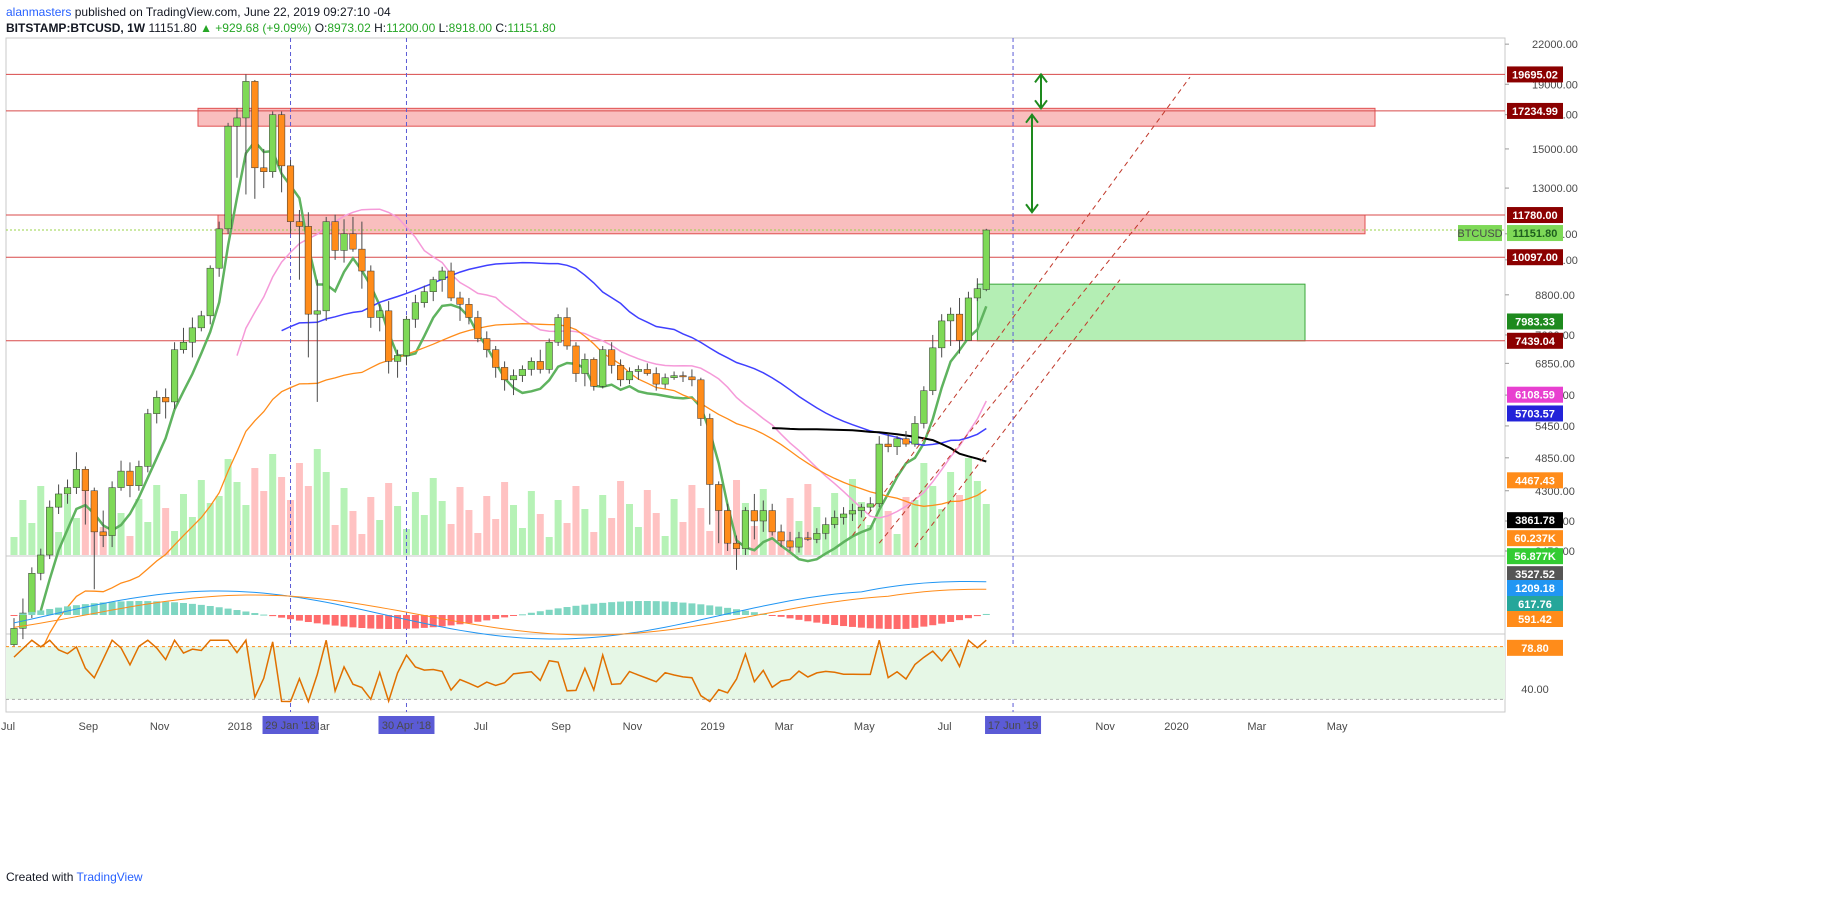 This screenshot has width=1828, height=898. I want to click on created-with-label: Created with, so click(40, 877).